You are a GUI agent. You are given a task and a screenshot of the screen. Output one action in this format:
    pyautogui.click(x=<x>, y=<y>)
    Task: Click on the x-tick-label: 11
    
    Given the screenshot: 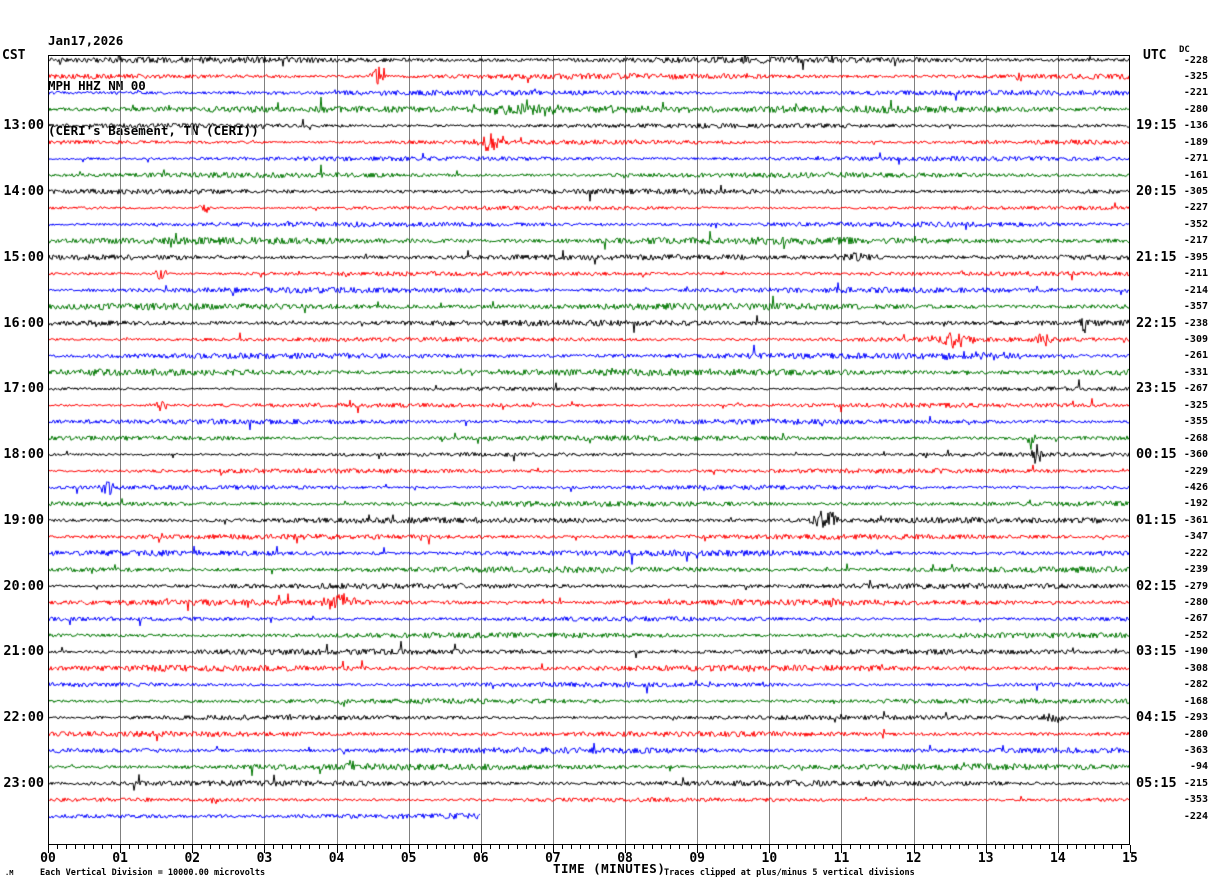 What is the action you would take?
    pyautogui.click(x=841, y=858)
    